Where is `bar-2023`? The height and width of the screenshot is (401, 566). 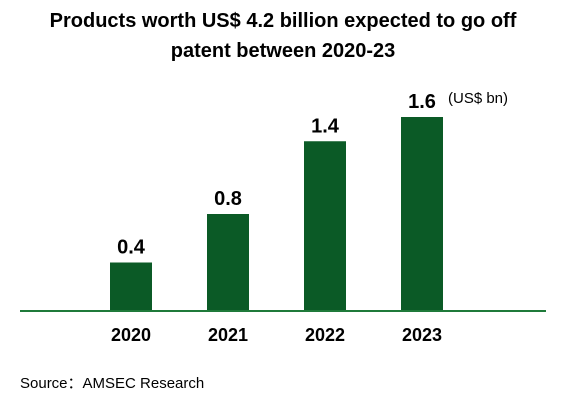
bar-2023 is located at coordinates (422, 214).